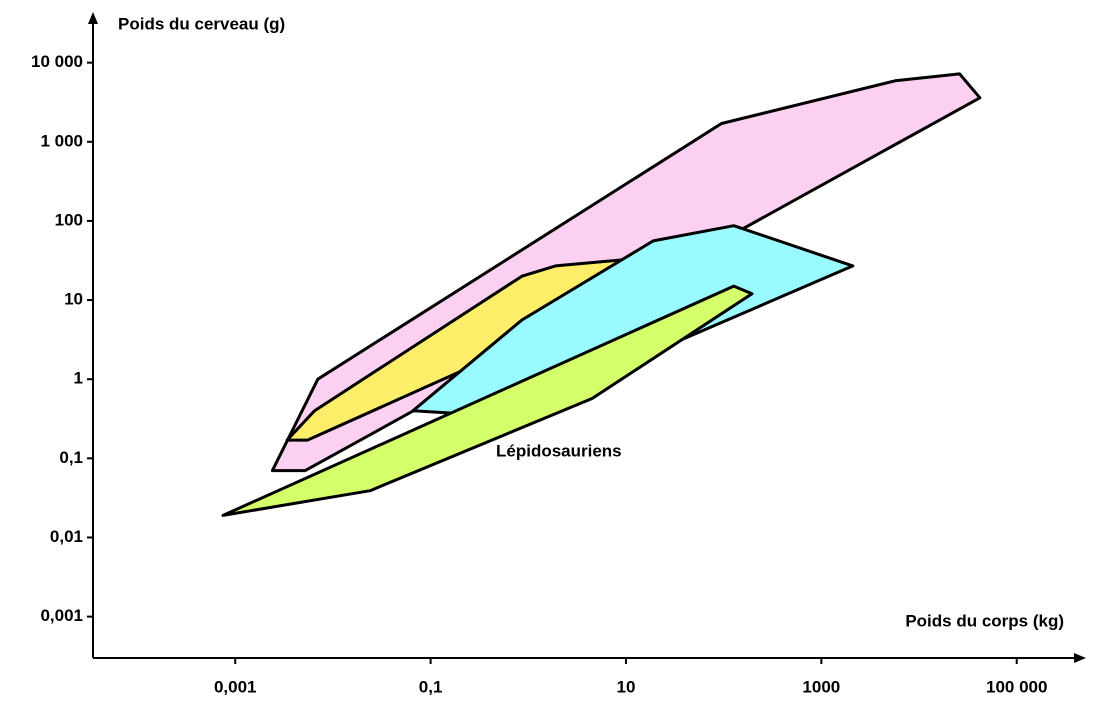  Describe the element at coordinates (201, 23) in the screenshot. I see `y-axis-label: Poids du cerveau (g)` at that location.